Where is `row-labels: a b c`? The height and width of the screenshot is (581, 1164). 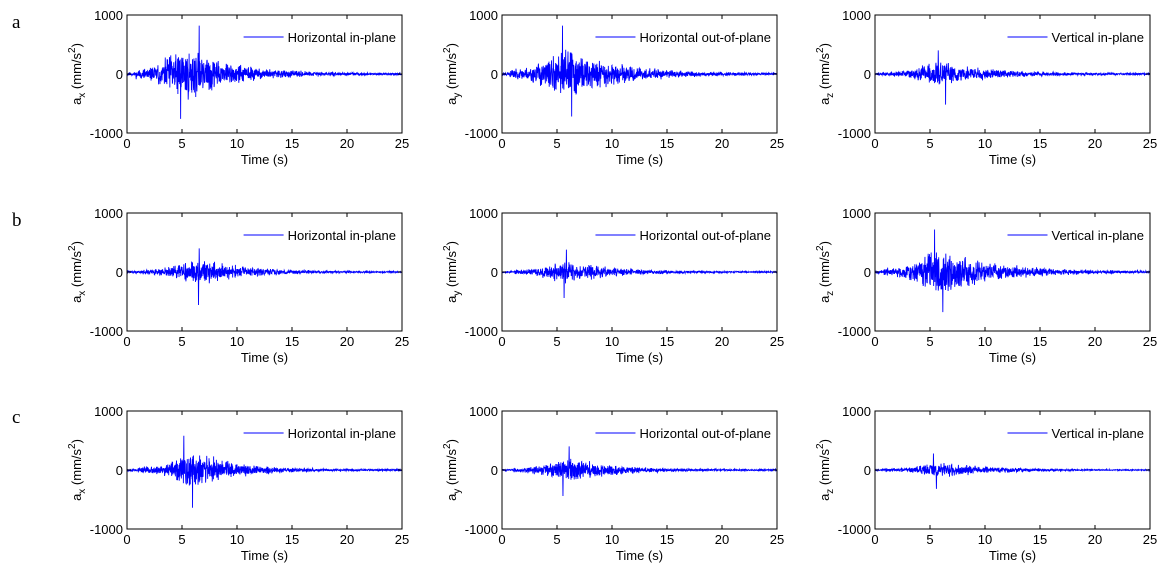
row-labels: a b c is located at coordinates (17, 220).